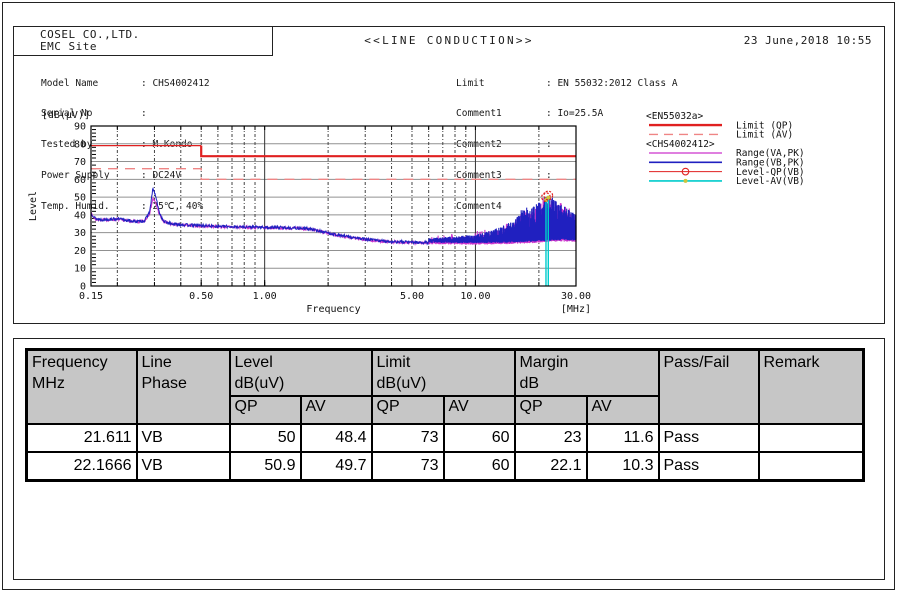 The height and width of the screenshot is (592, 897). I want to click on info-row: LimitEN 55032:2012 Class A, so click(567, 83).